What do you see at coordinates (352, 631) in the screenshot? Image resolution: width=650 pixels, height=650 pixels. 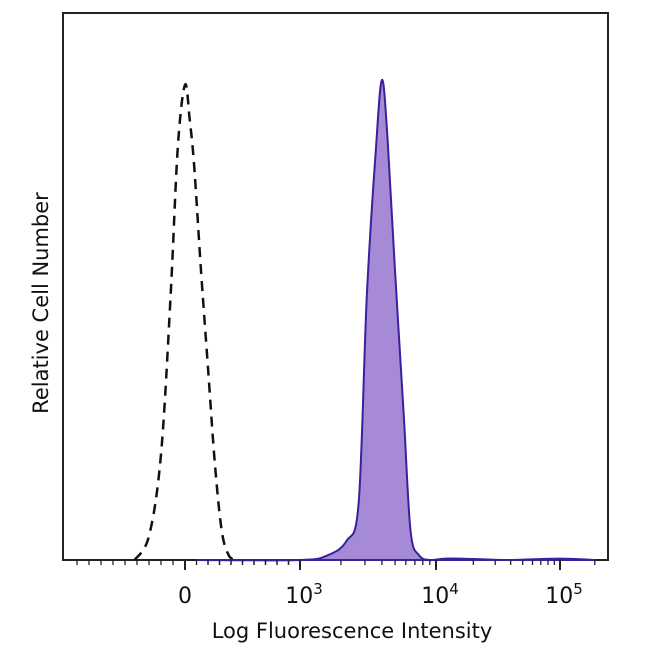 I see `x-axis-label: Log Fluorescence Intensity` at bounding box center [352, 631].